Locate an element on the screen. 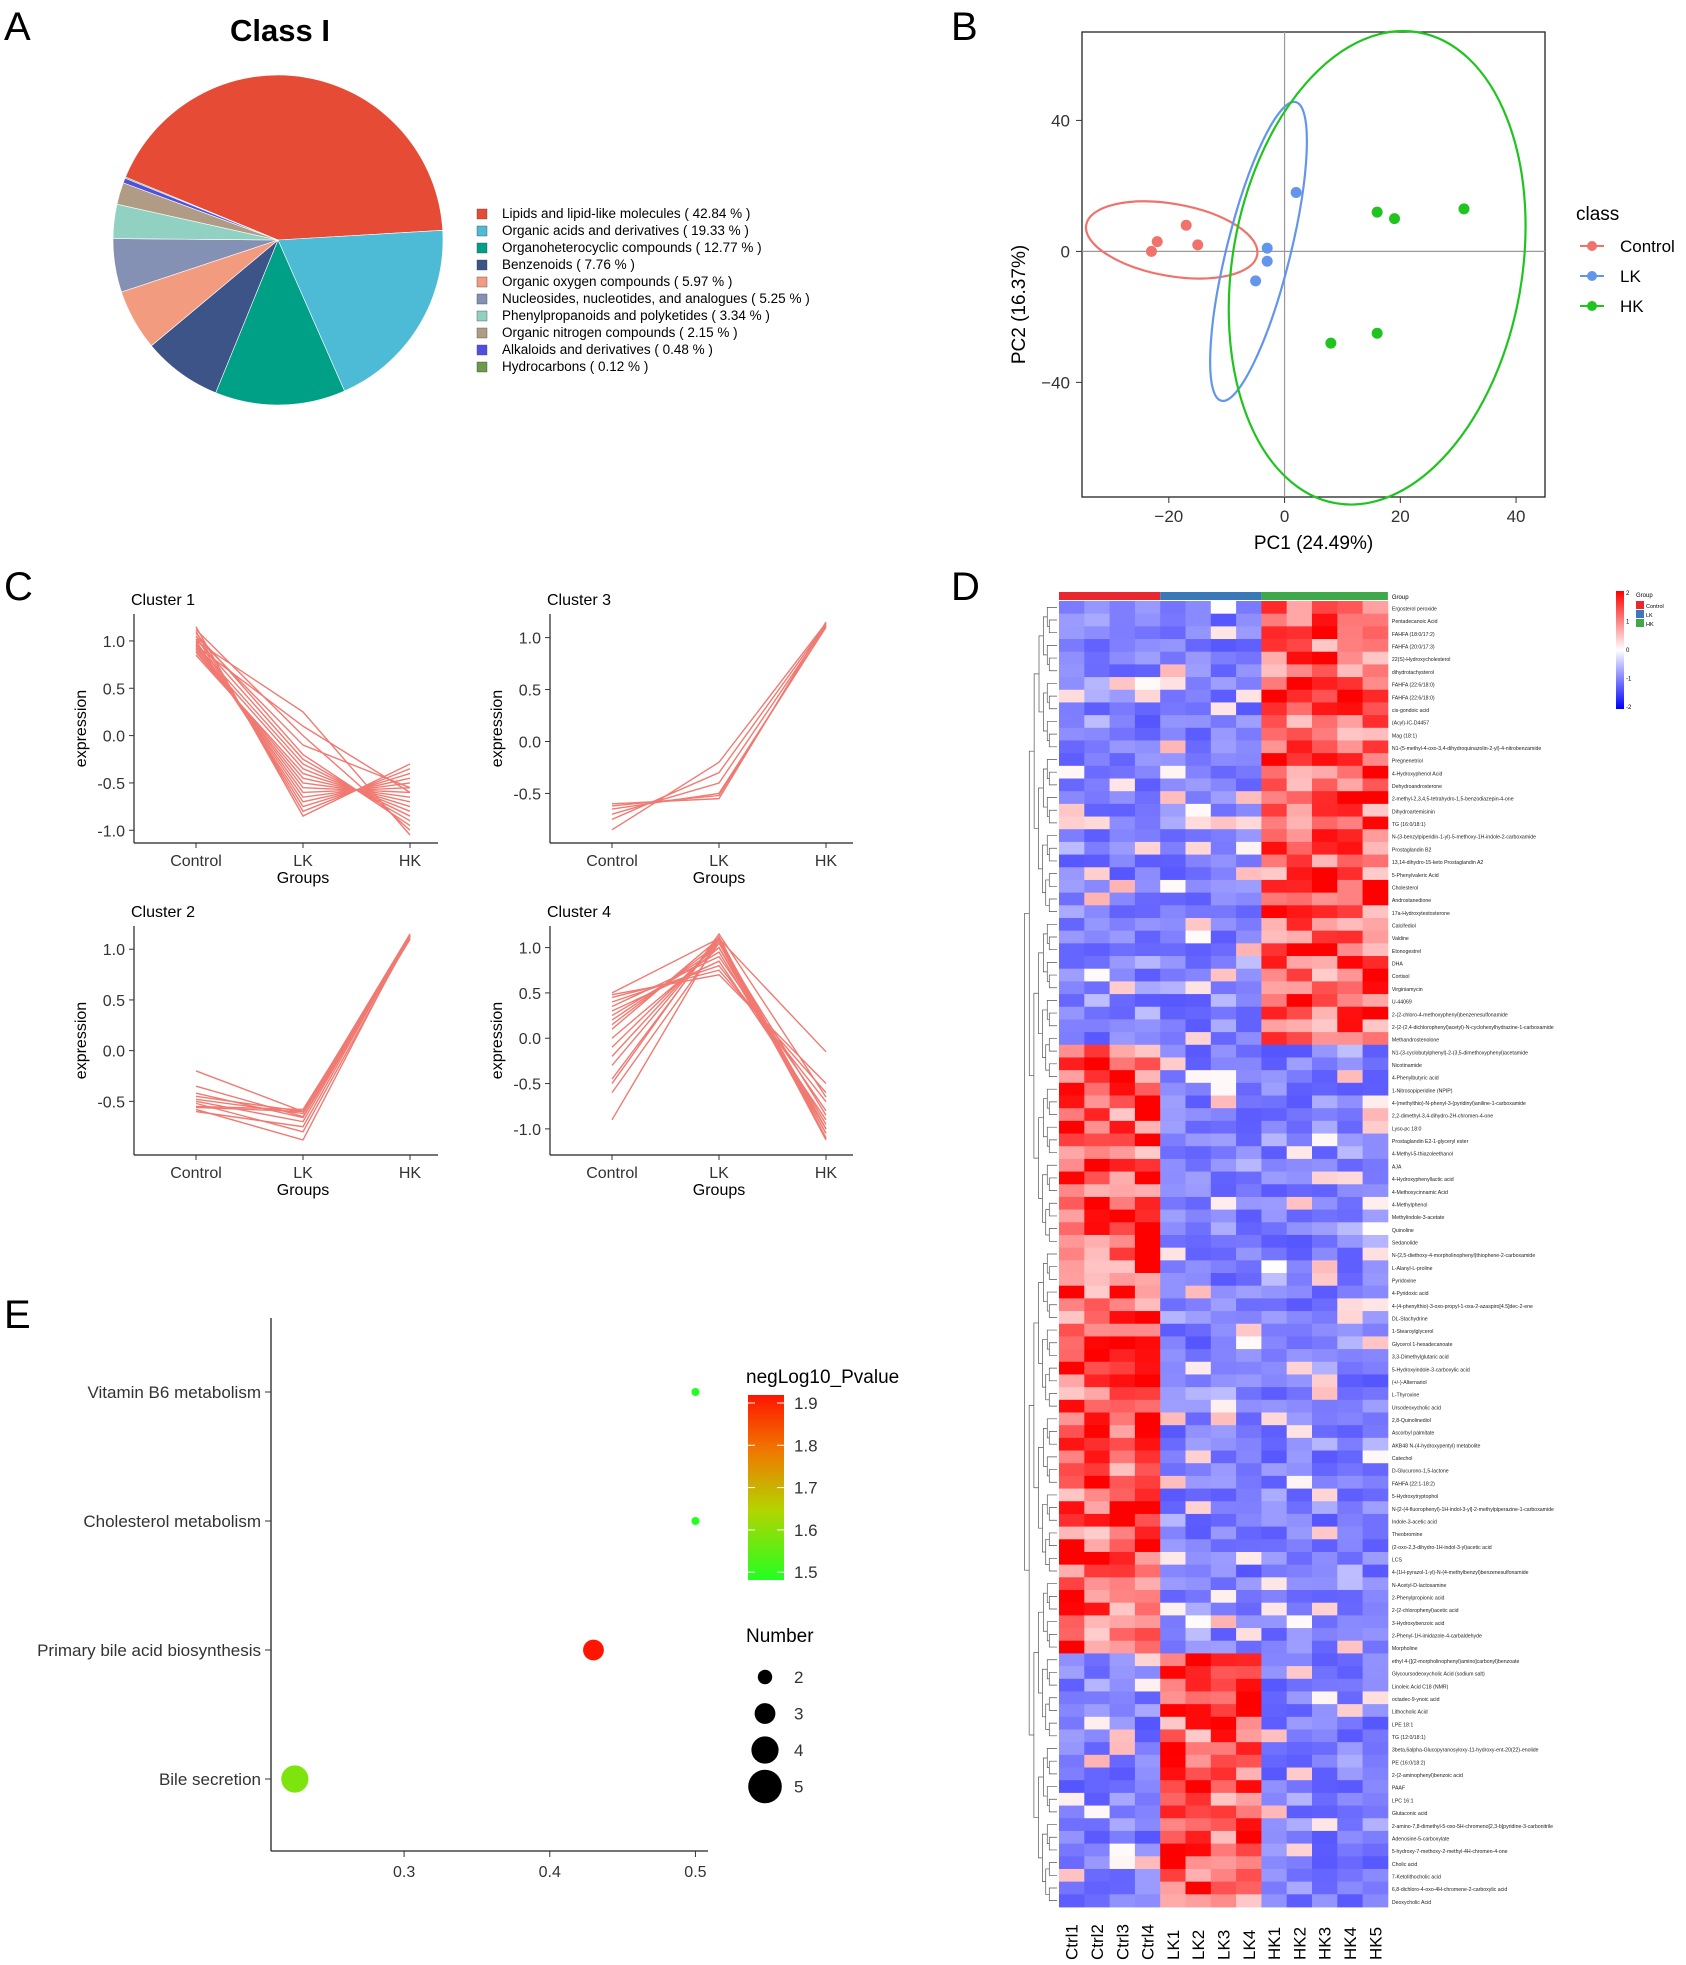 Image resolution: width=1686 pixels, height=1965 pixels. row-label: Deoxycholic Acid is located at coordinates (1411, 1903).